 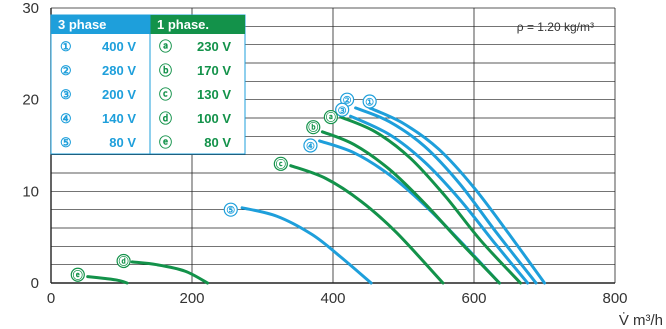 What do you see at coordinates (51, 298) in the screenshot?
I see `x-tick-label: 0` at bounding box center [51, 298].